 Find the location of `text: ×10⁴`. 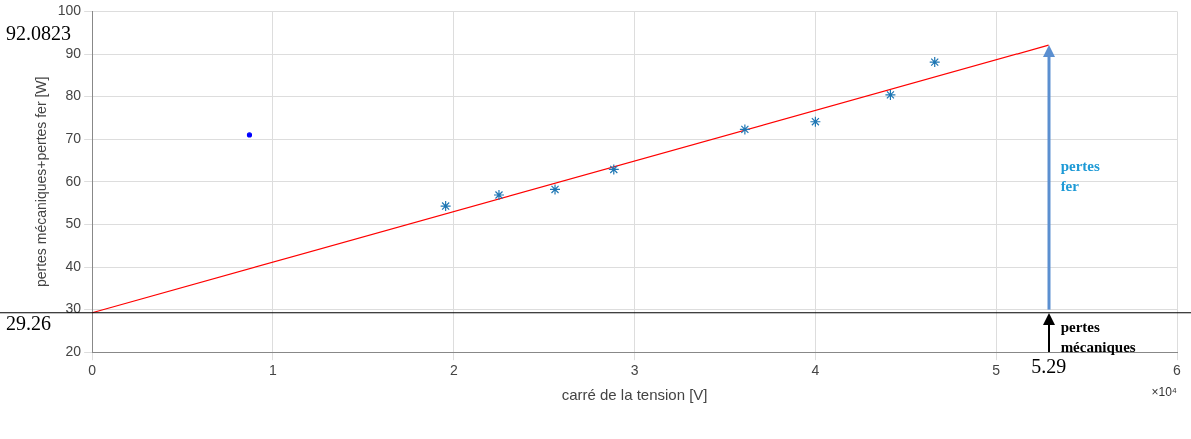

text: ×10⁴ is located at coordinates (1164, 391).